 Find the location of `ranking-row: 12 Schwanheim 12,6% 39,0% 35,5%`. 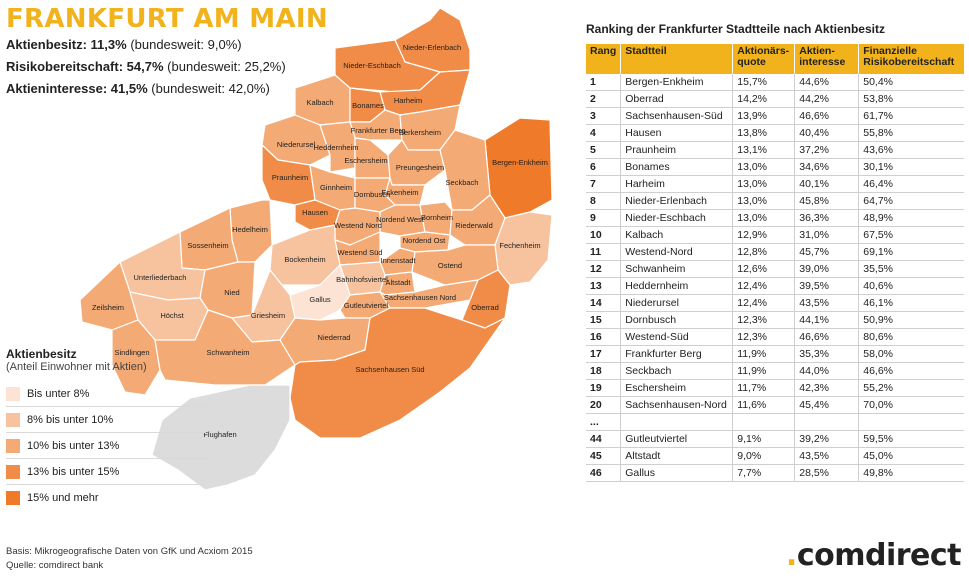

ranking-row: 12 Schwanheim 12,6% 39,0% 35,5% is located at coordinates (775, 269).